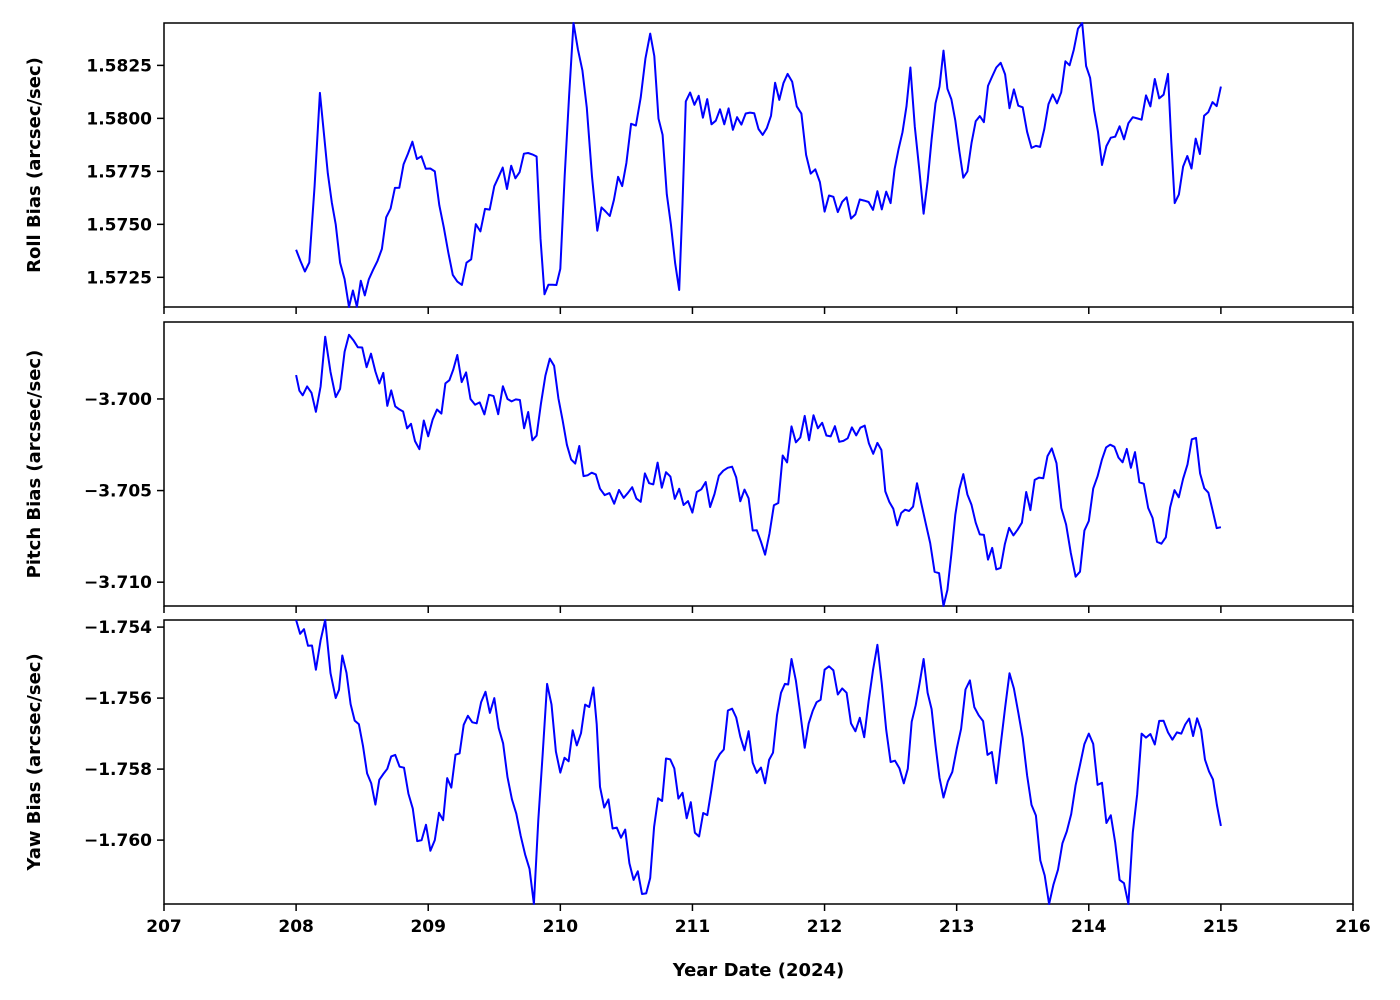  Describe the element at coordinates (164, 927) in the screenshot. I see `x-tick-label: 207` at that location.